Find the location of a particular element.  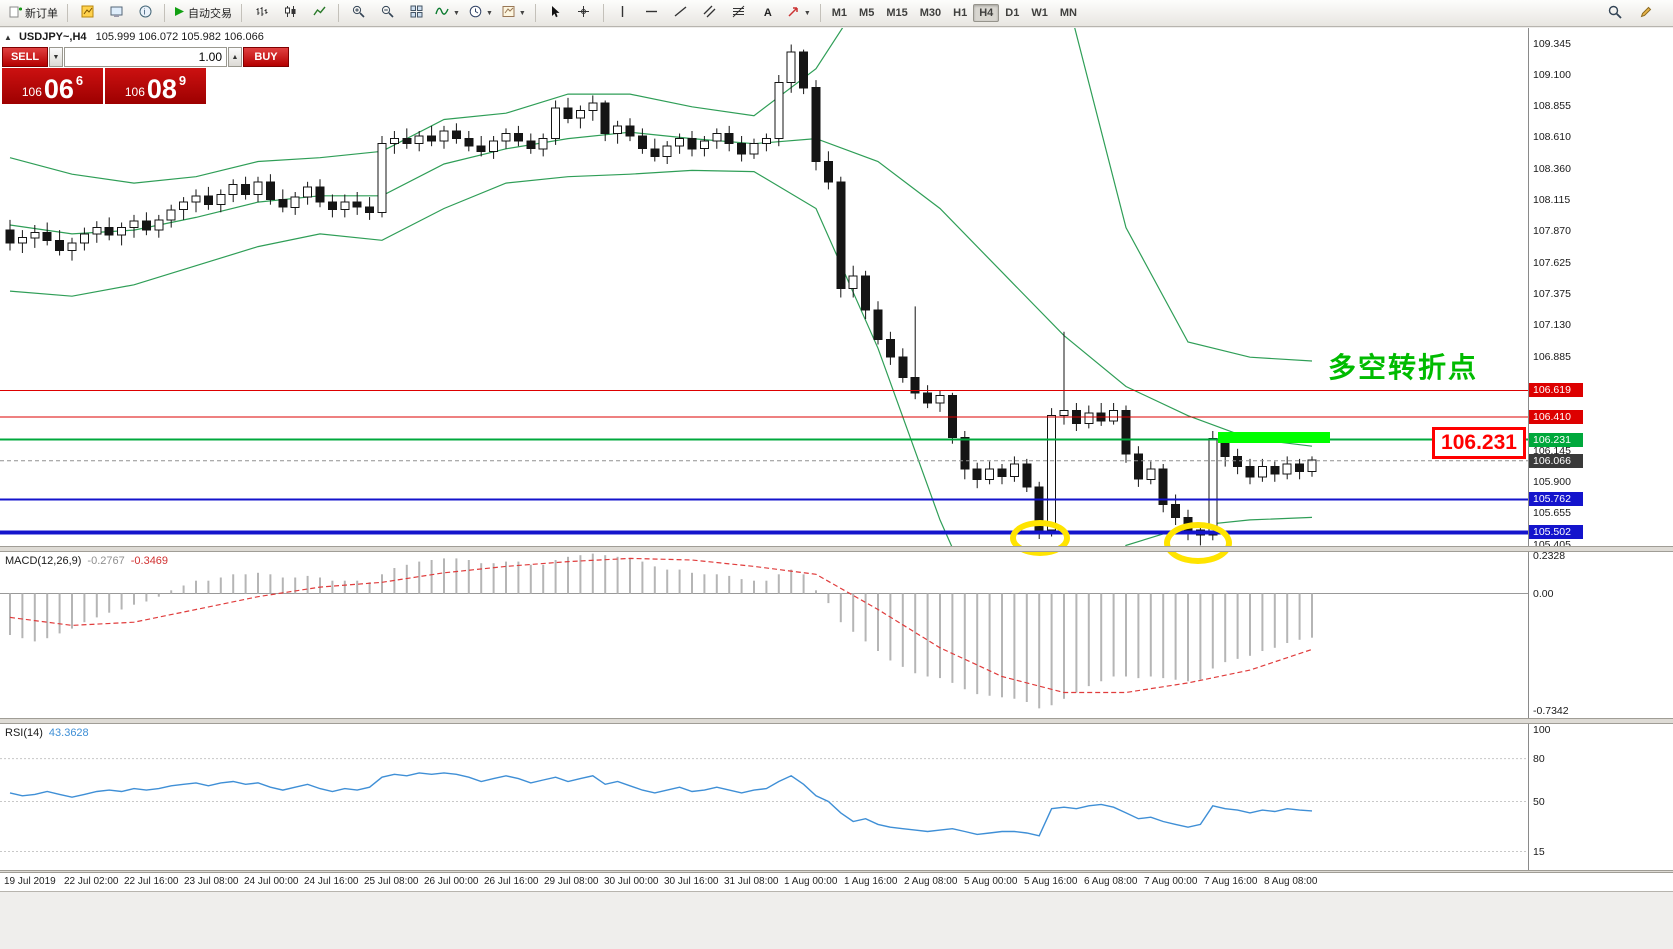

timeframe-button-MN: MN is located at coordinates (1068, 13).